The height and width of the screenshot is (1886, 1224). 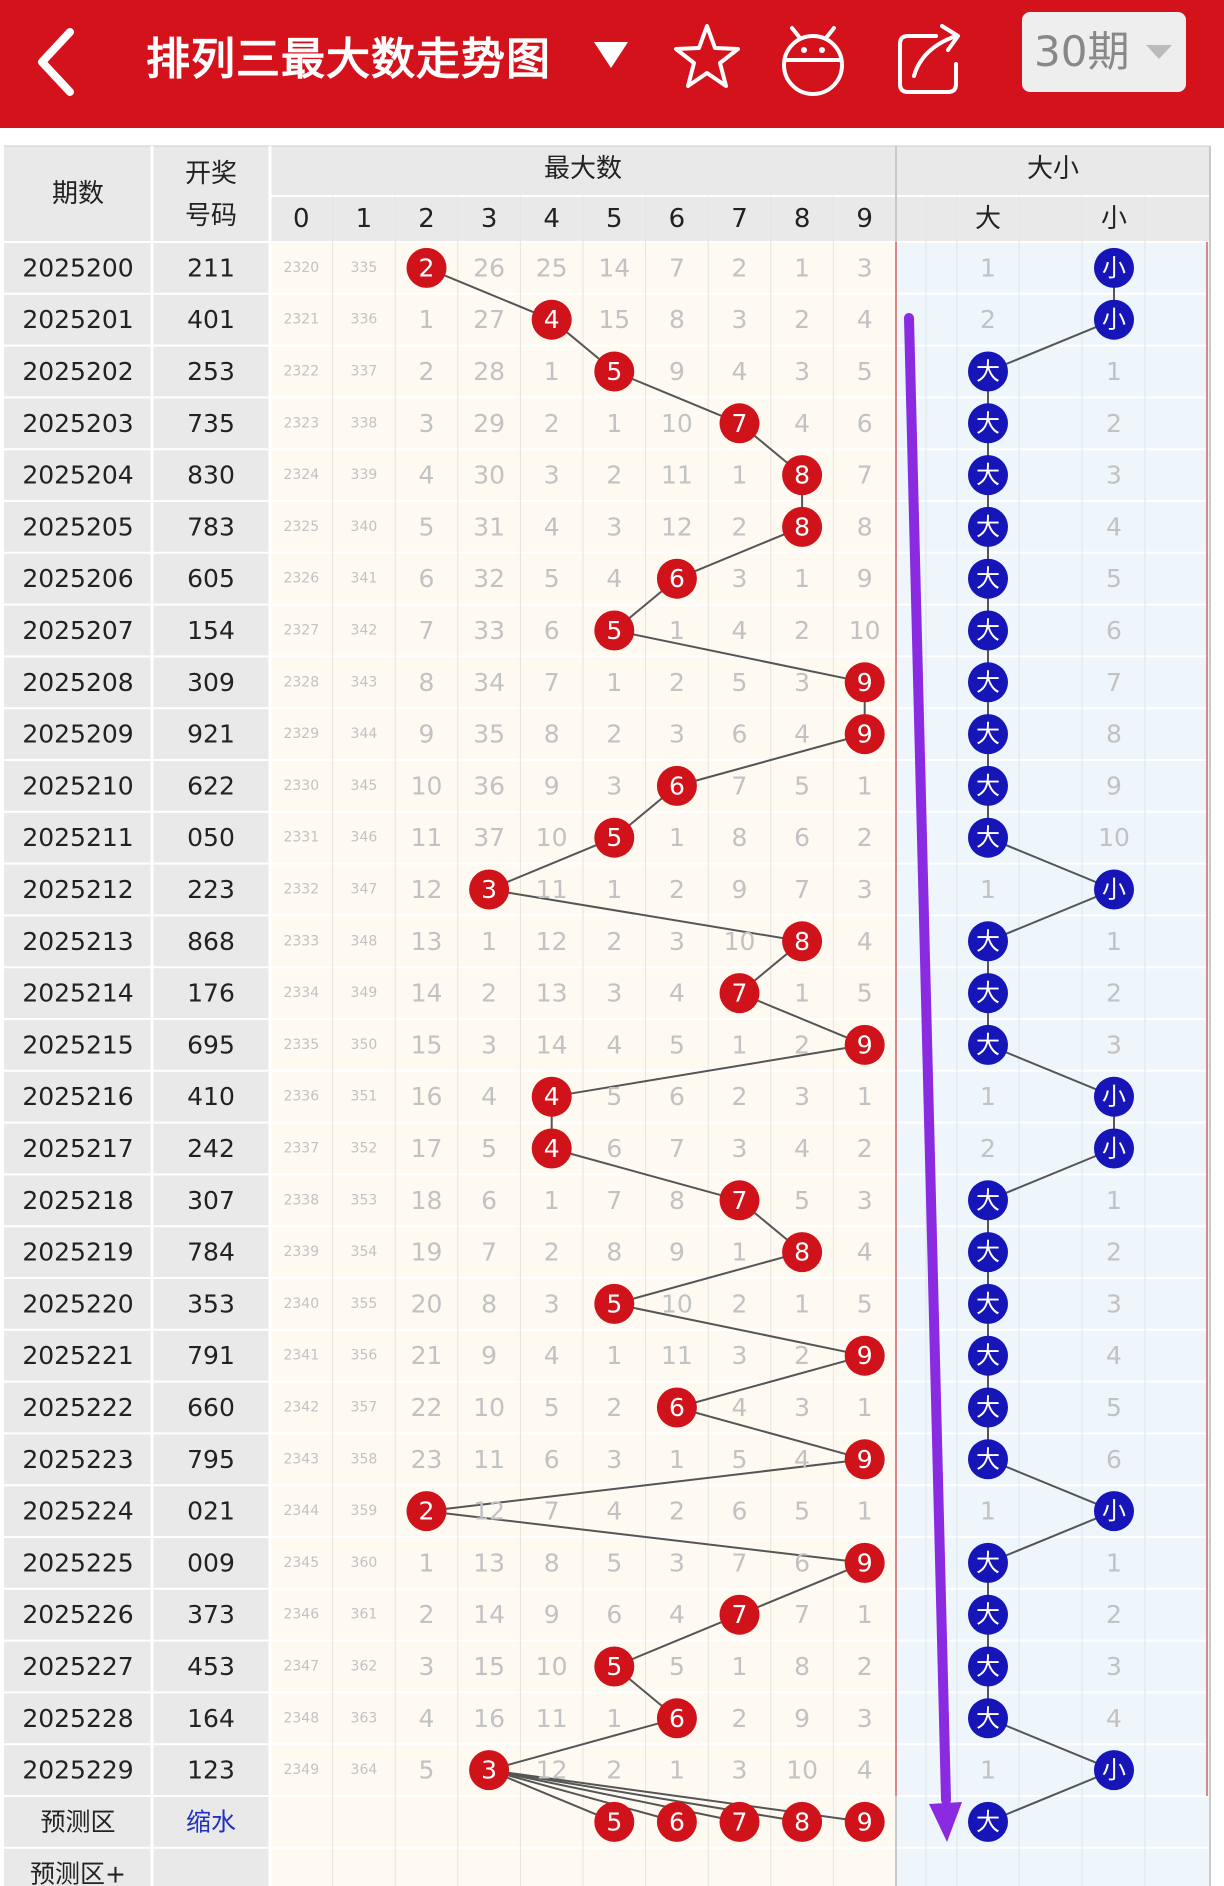 What do you see at coordinates (1104, 52) in the screenshot?
I see `period-select: 30期` at bounding box center [1104, 52].